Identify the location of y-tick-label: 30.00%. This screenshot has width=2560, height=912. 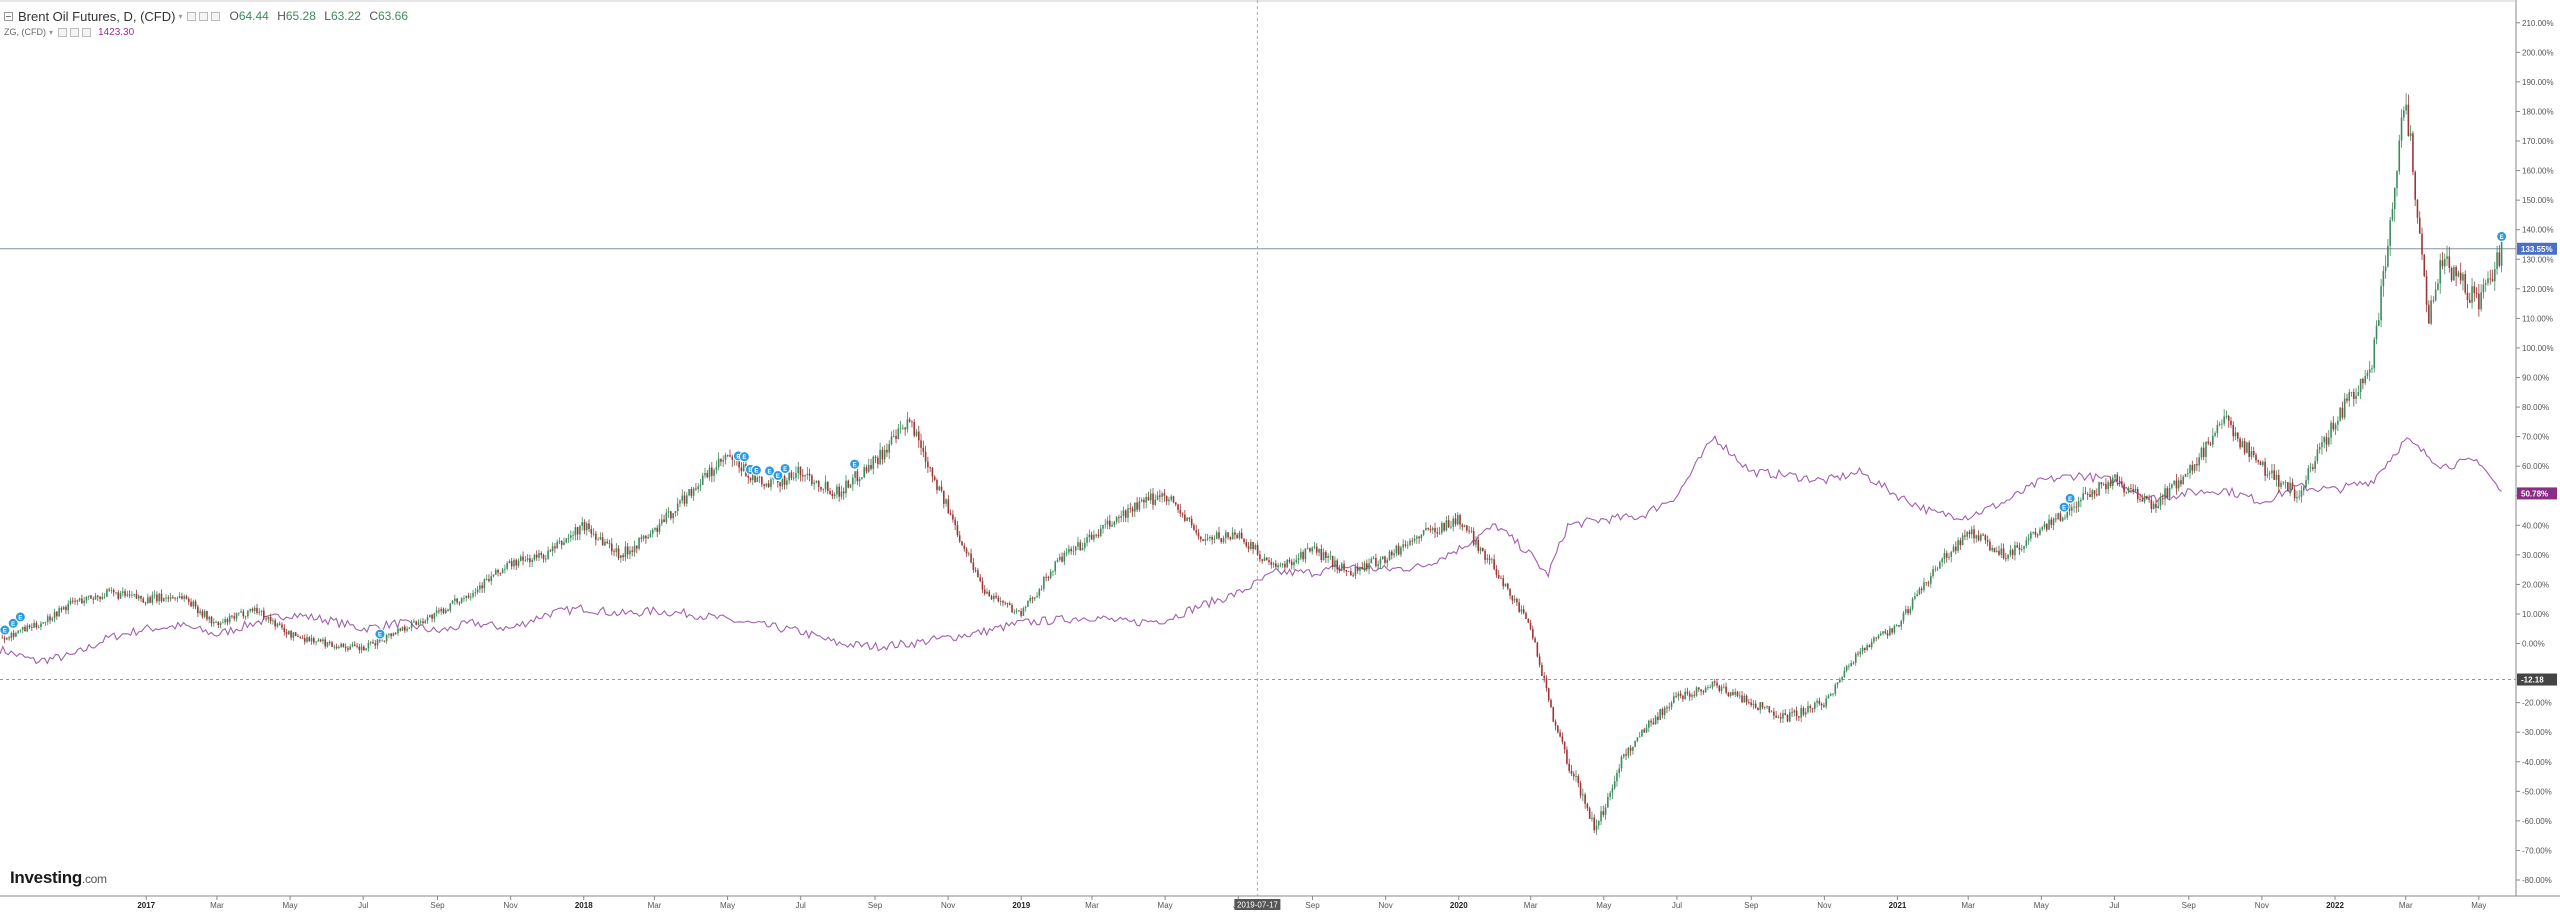
(2535, 555).